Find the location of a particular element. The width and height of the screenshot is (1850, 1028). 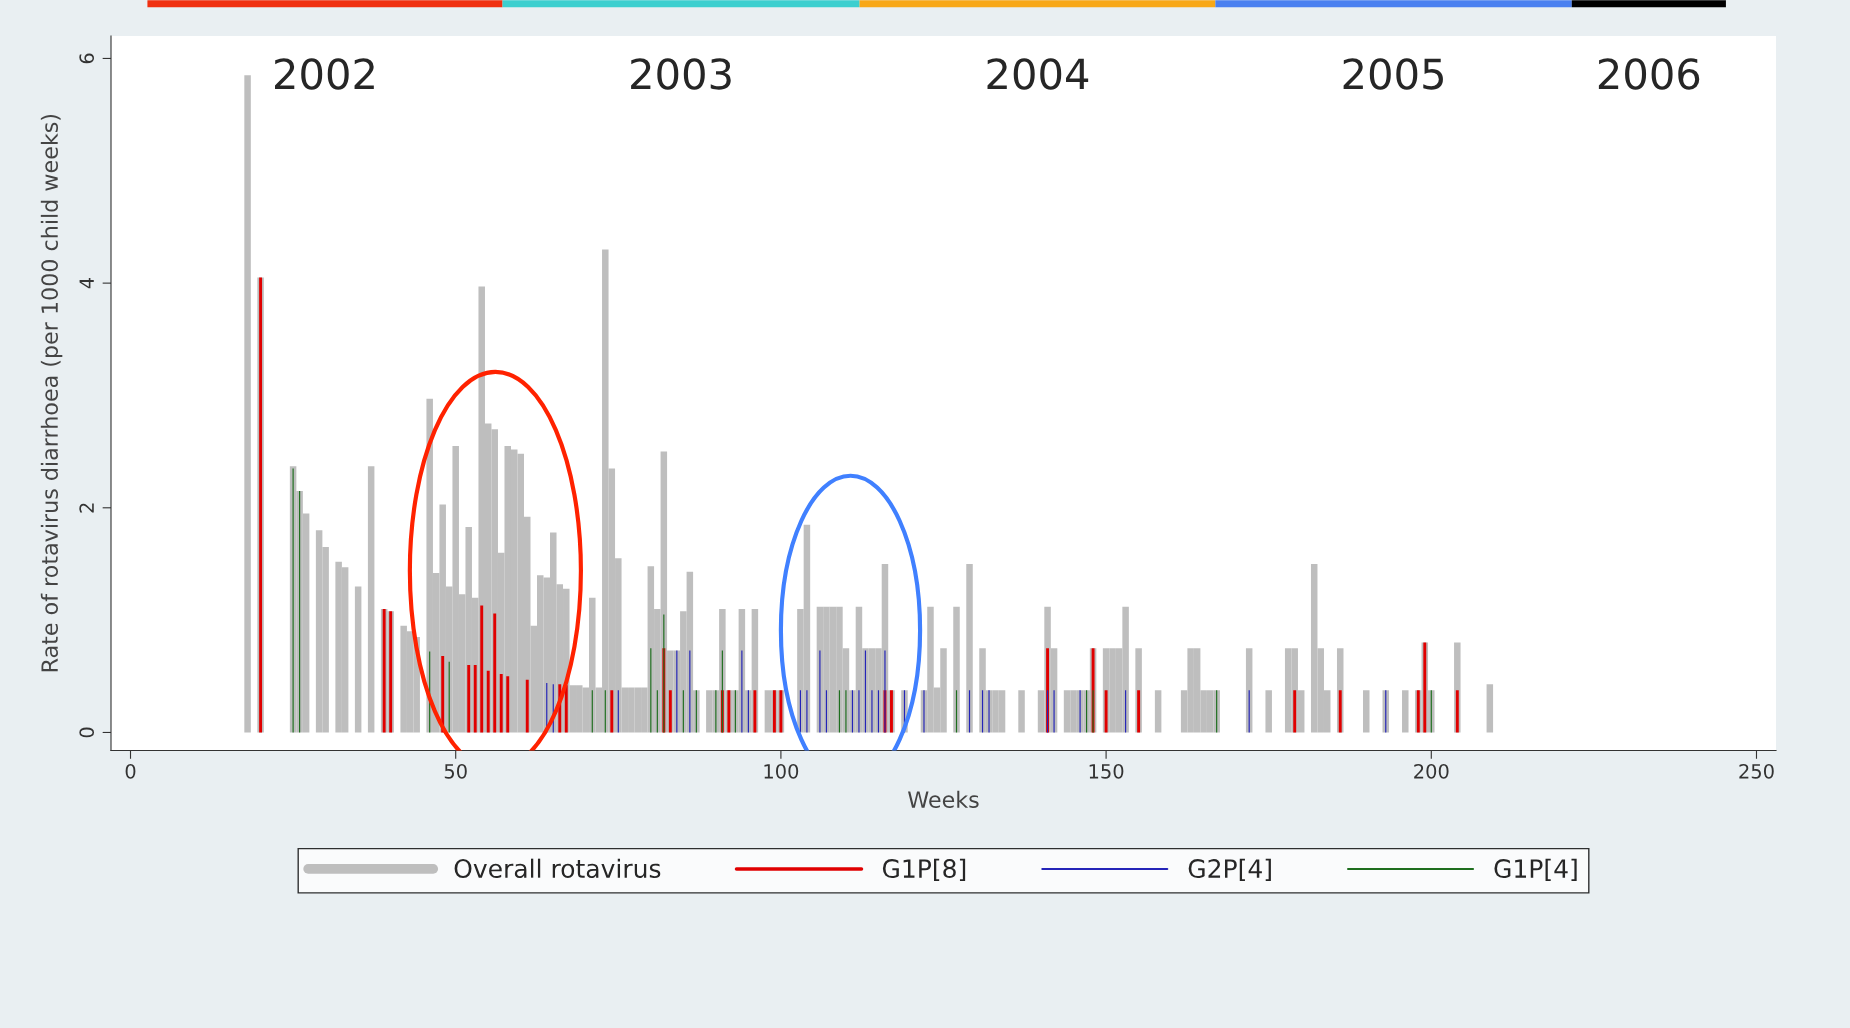

x-tick-label: 0 is located at coordinates (130, 771).